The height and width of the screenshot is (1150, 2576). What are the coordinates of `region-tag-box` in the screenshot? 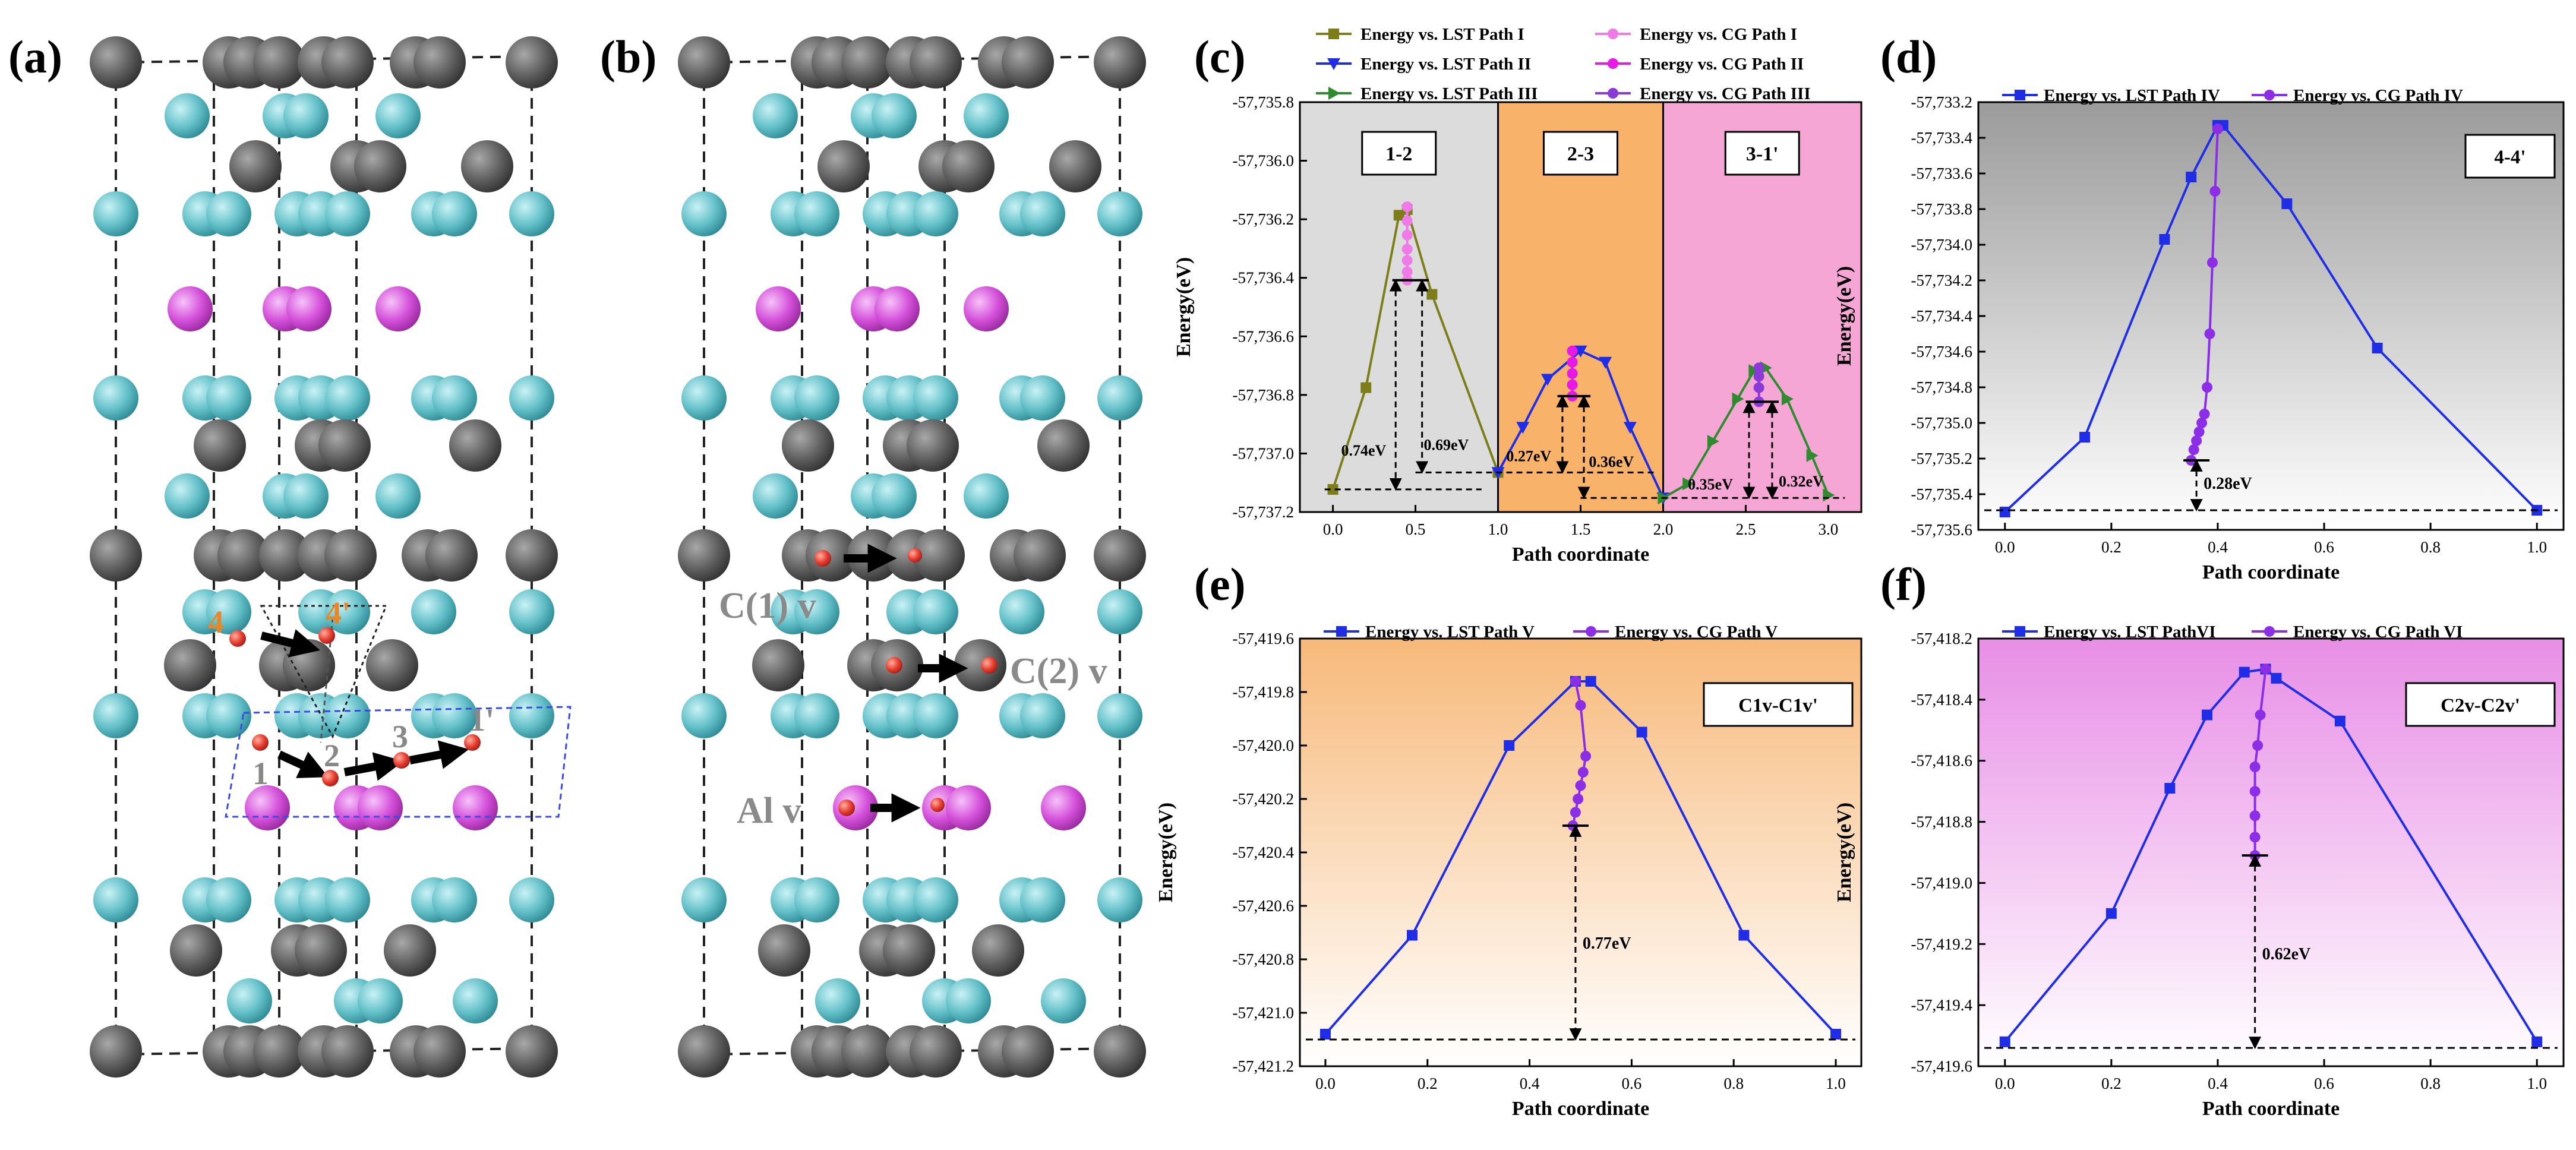 It's located at (1762, 153).